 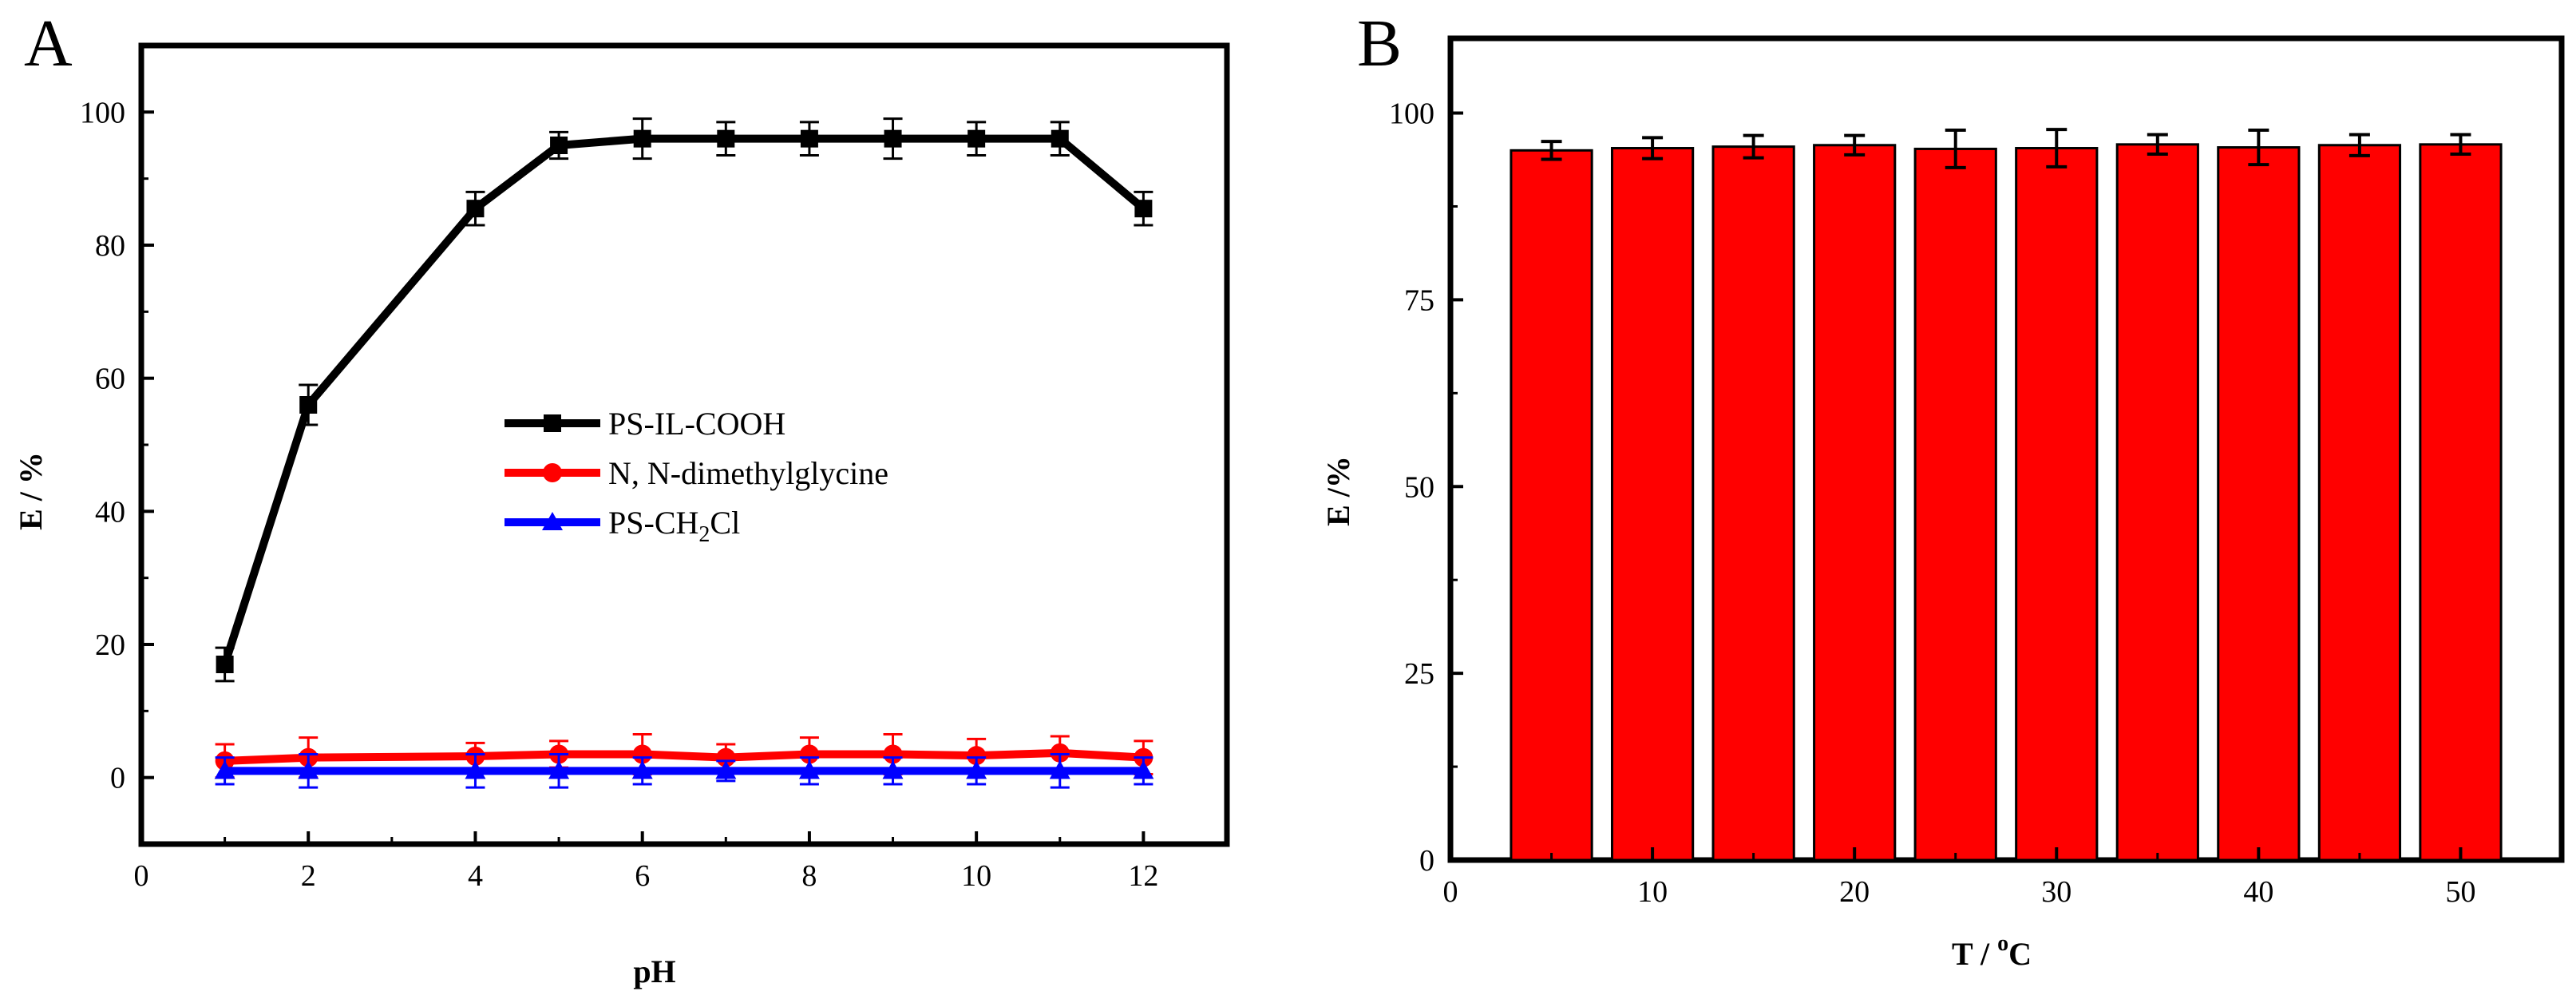 What do you see at coordinates (110, 379) in the screenshot?
I see `panel-a-y-tick-label: 60` at bounding box center [110, 379].